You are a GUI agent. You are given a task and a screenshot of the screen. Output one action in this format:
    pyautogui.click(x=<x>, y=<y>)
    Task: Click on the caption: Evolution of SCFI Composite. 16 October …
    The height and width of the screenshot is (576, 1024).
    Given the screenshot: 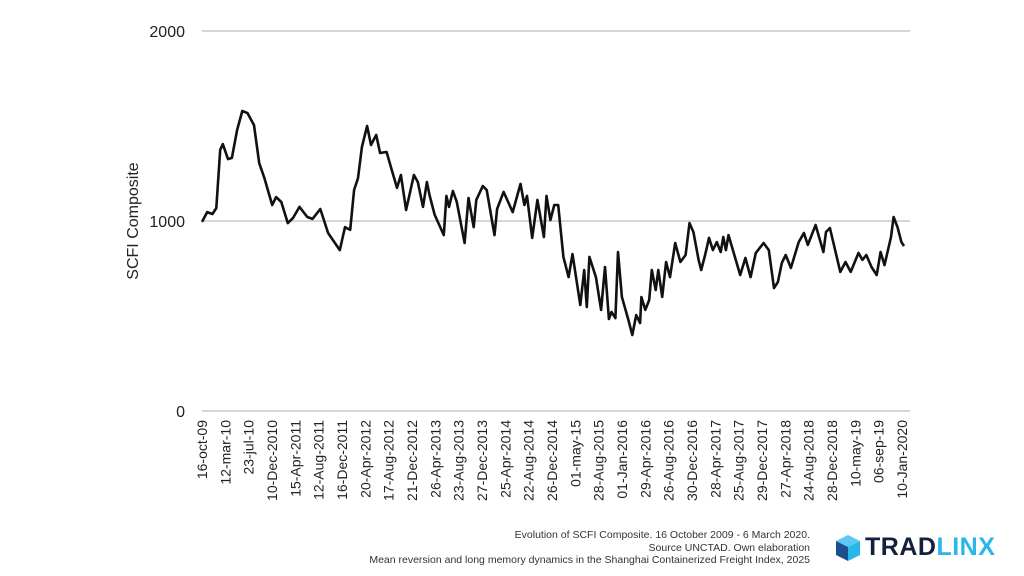 What is the action you would take?
    pyautogui.click(x=589, y=548)
    